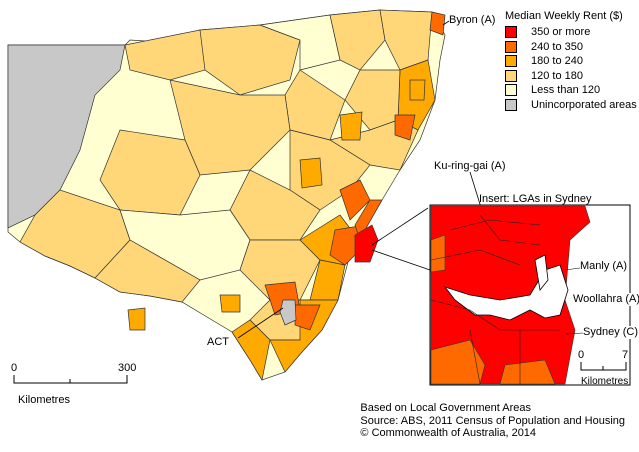  Describe the element at coordinates (557, 46) in the screenshot. I see `legend-label: 240 to 350` at that location.